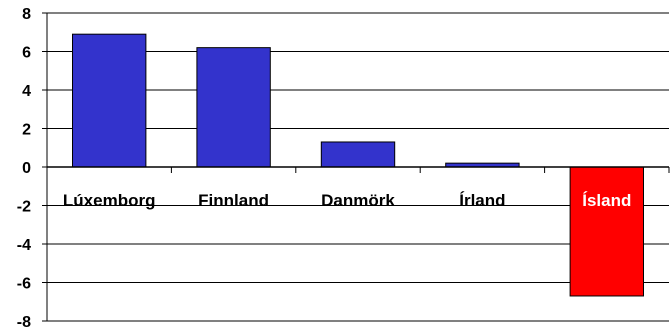 This screenshot has width=671, height=333. What do you see at coordinates (26, 91) in the screenshot?
I see `y-tick-label: 4` at bounding box center [26, 91].